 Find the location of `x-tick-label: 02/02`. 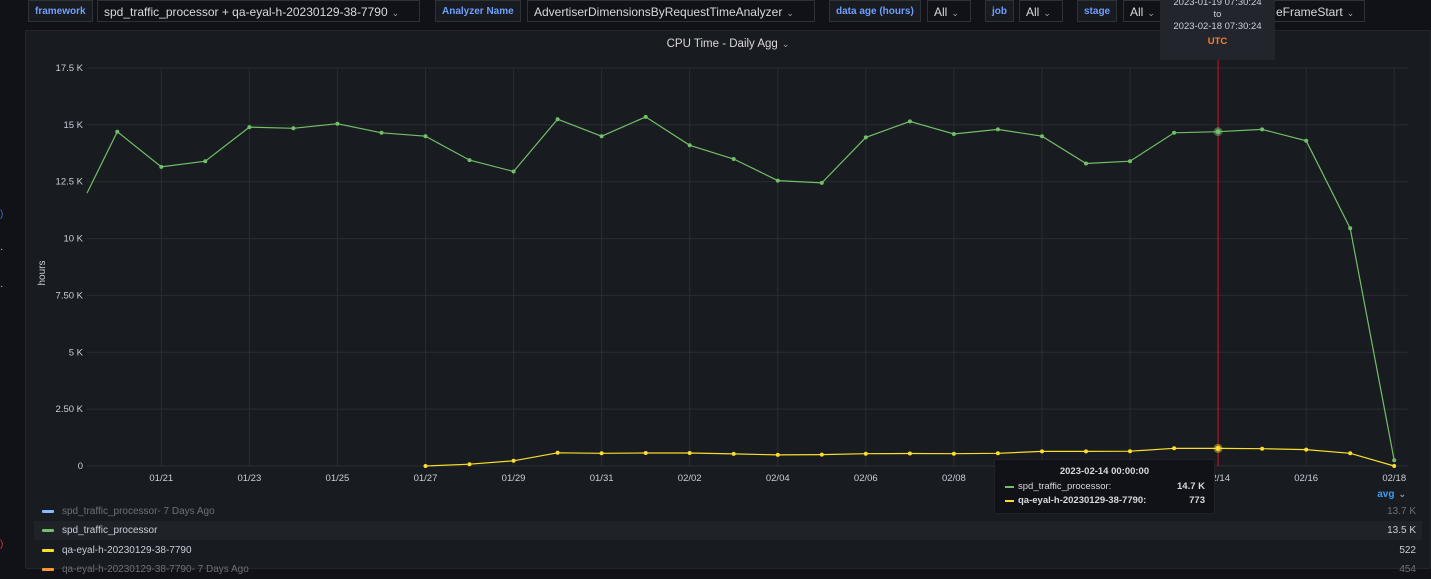

x-tick-label: 02/02 is located at coordinates (690, 478).